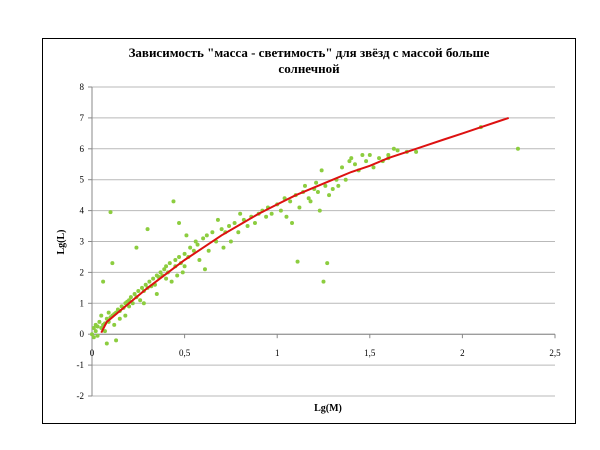 The image size is (600, 450). I want to click on y-tick-label: -2, so click(81, 396).